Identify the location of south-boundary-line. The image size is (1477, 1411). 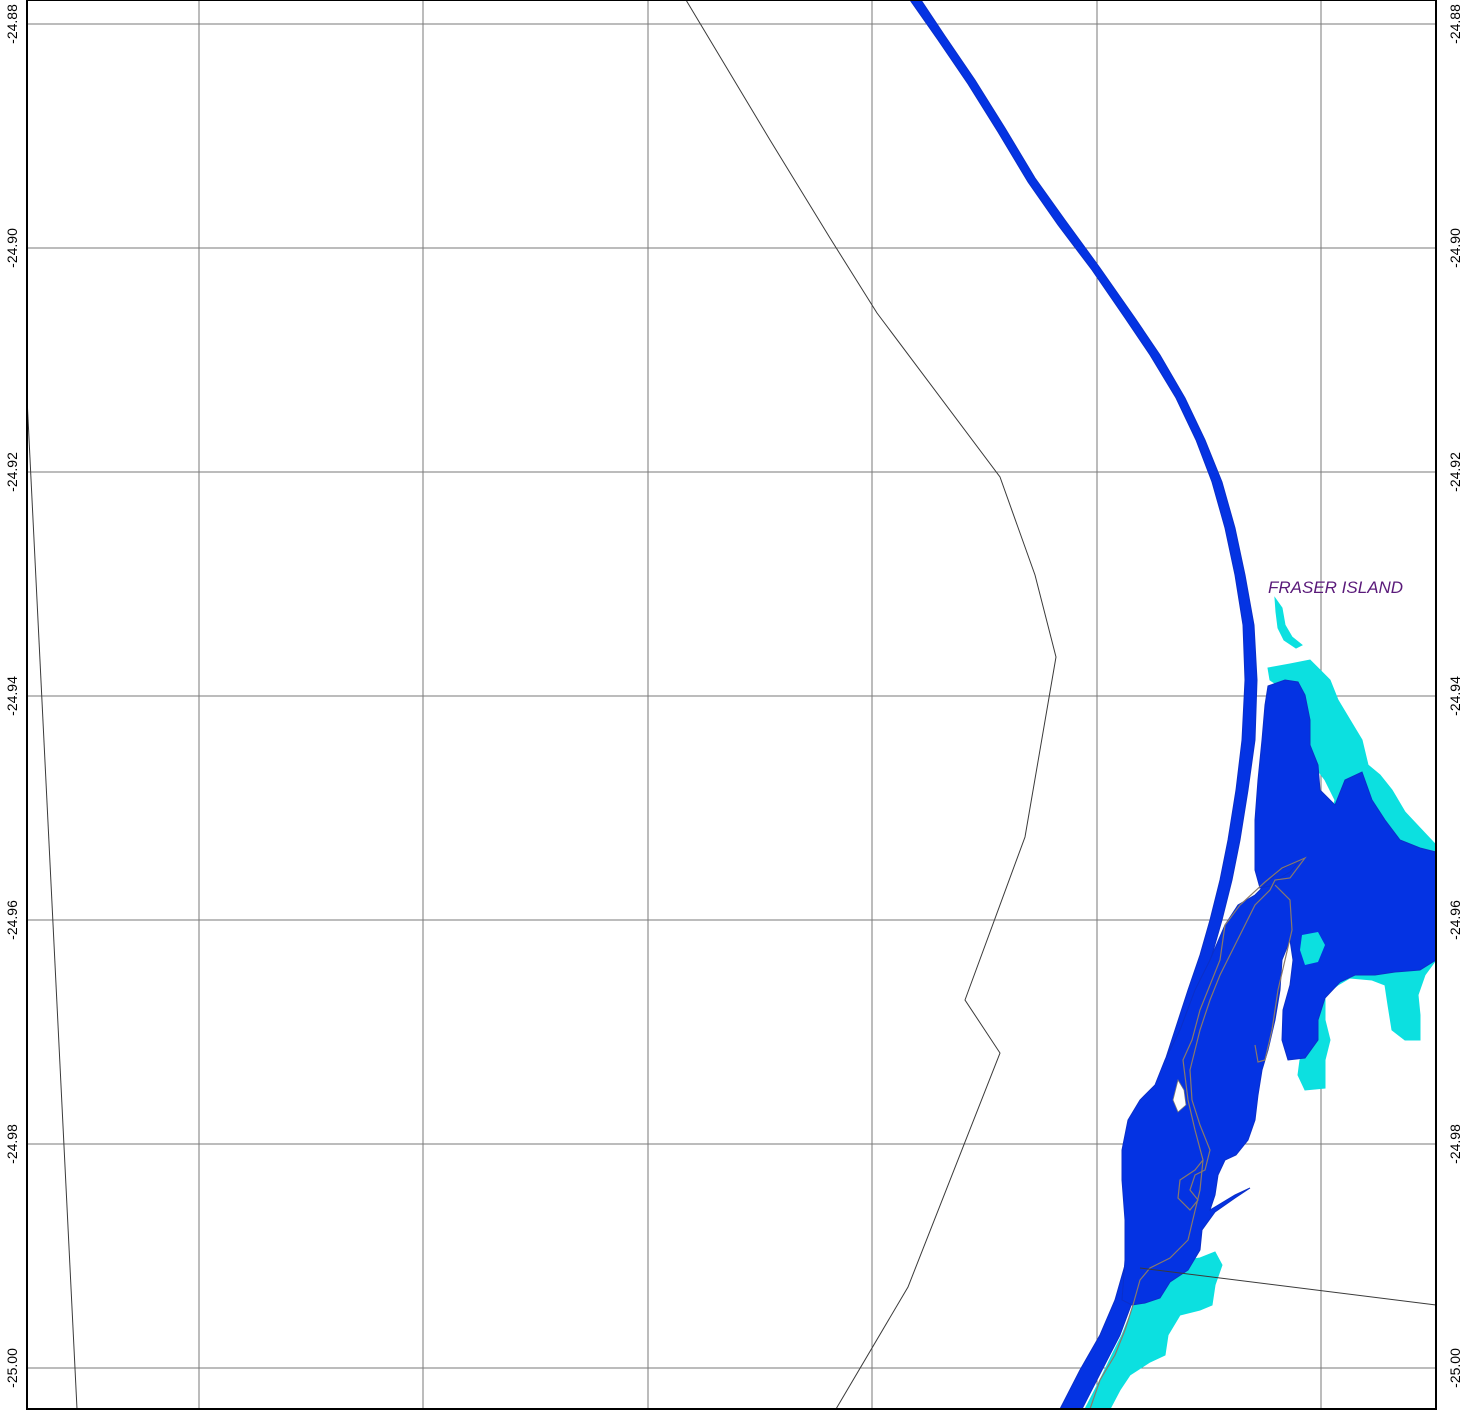
(1288, 1286).